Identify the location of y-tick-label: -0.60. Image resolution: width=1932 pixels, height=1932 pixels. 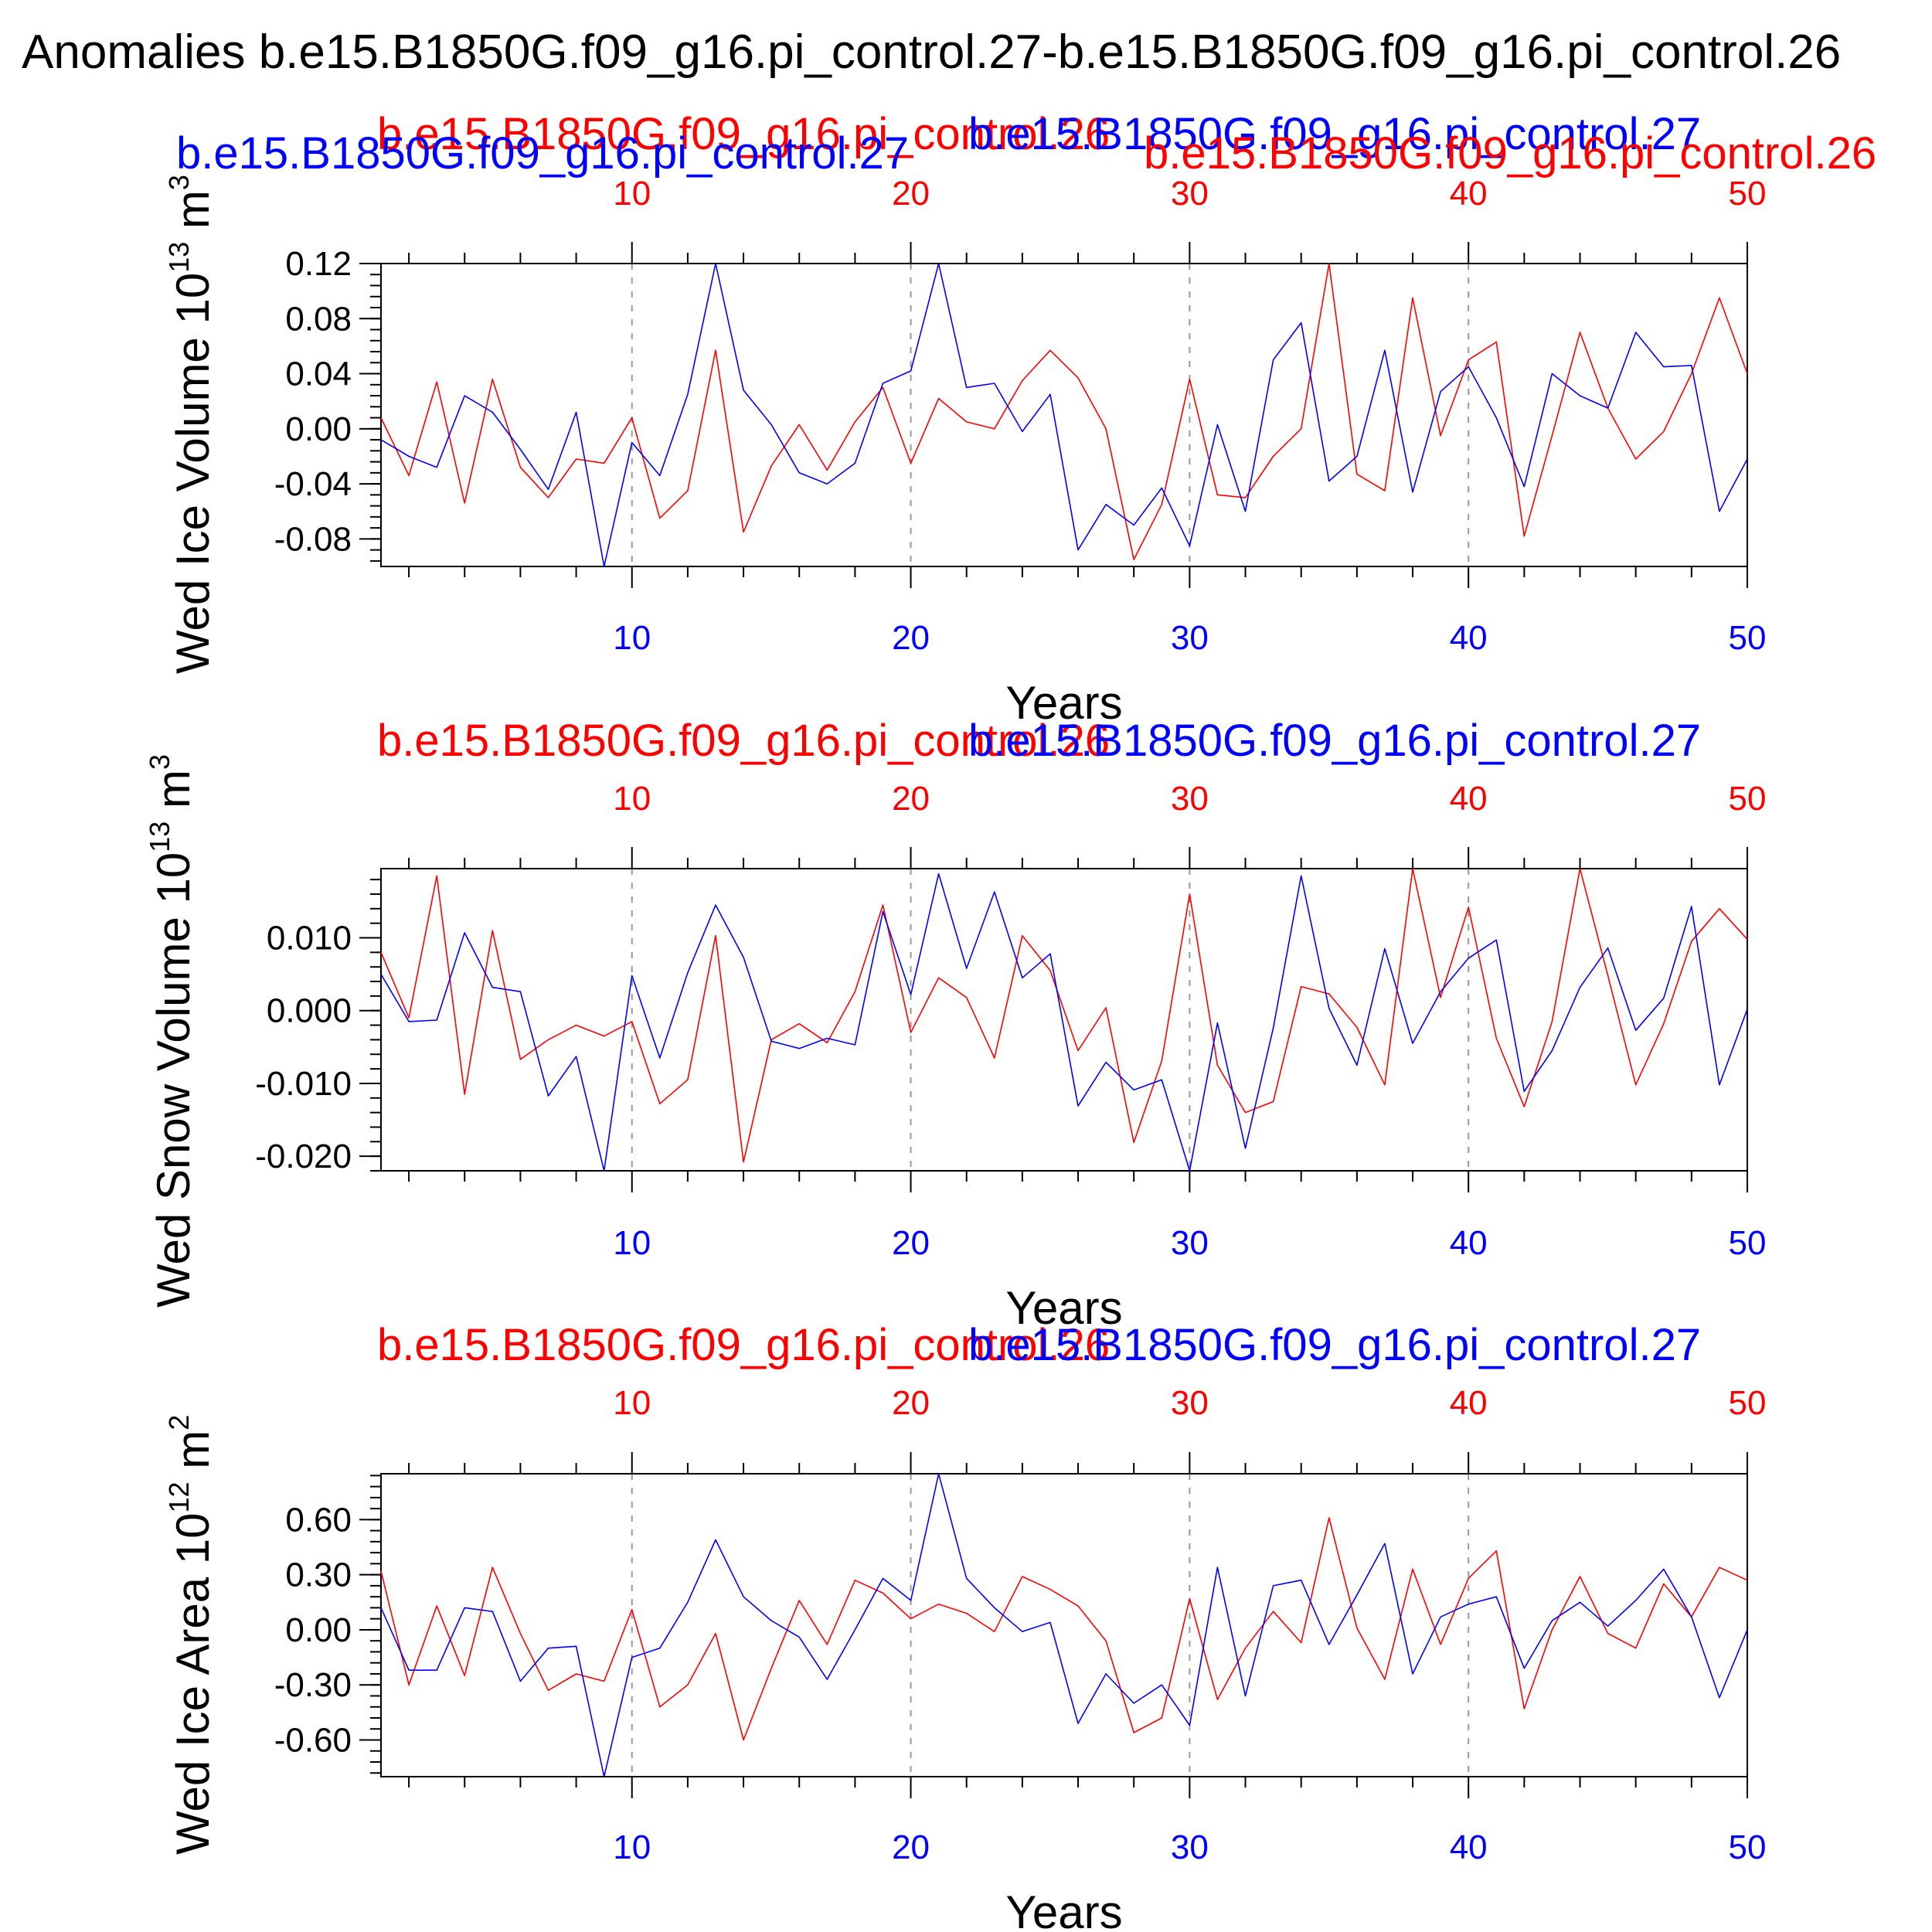
(313, 1740).